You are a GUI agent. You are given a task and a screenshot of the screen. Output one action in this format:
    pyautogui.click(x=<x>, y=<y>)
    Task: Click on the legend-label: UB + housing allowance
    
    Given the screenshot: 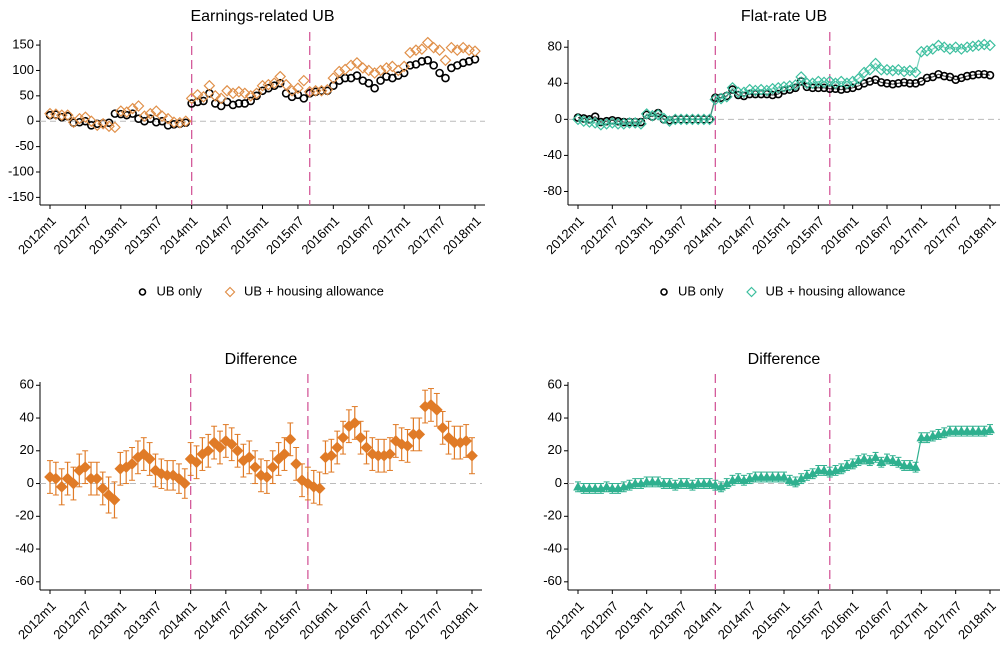 What is the action you would take?
    pyautogui.click(x=836, y=290)
    